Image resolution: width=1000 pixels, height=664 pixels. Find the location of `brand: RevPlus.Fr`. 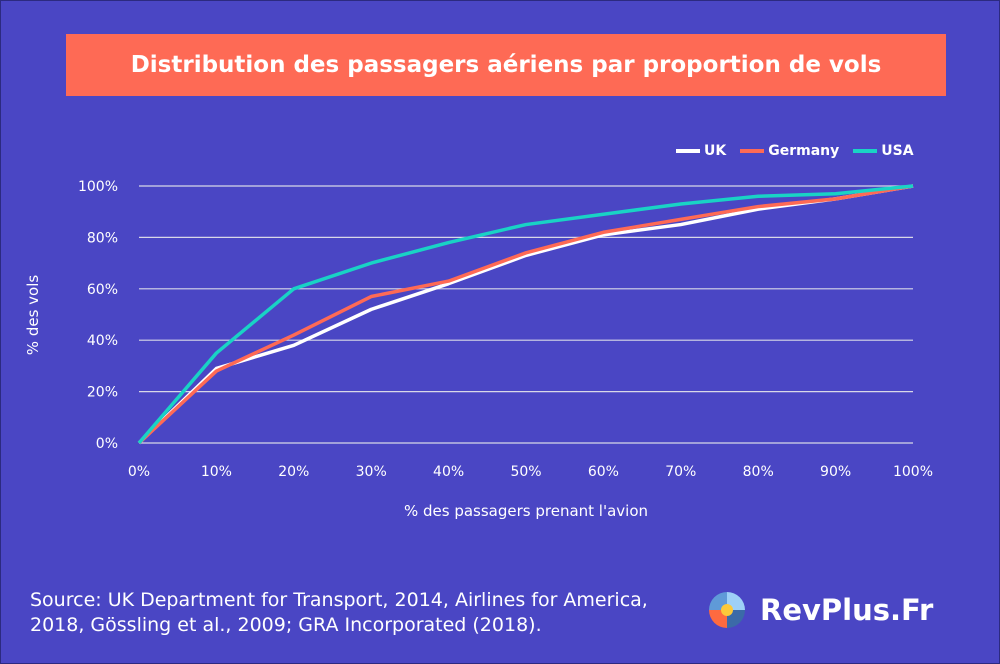

brand: RevPlus.Fr is located at coordinates (820, 610).